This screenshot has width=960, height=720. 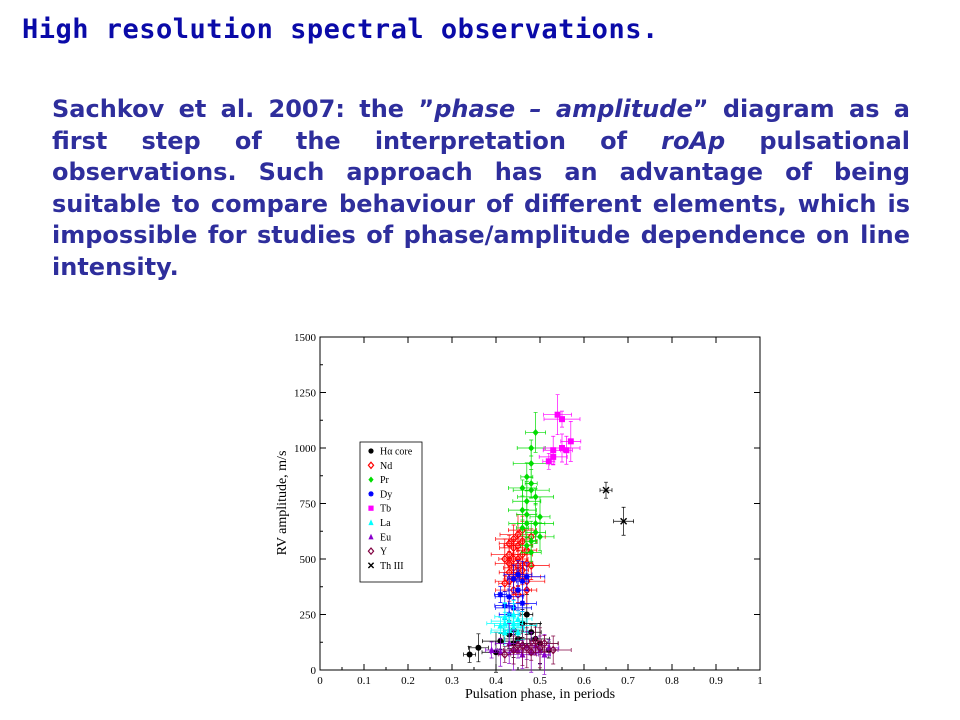 What do you see at coordinates (305, 338) in the screenshot?
I see `y-tick-label: 1500` at bounding box center [305, 338].